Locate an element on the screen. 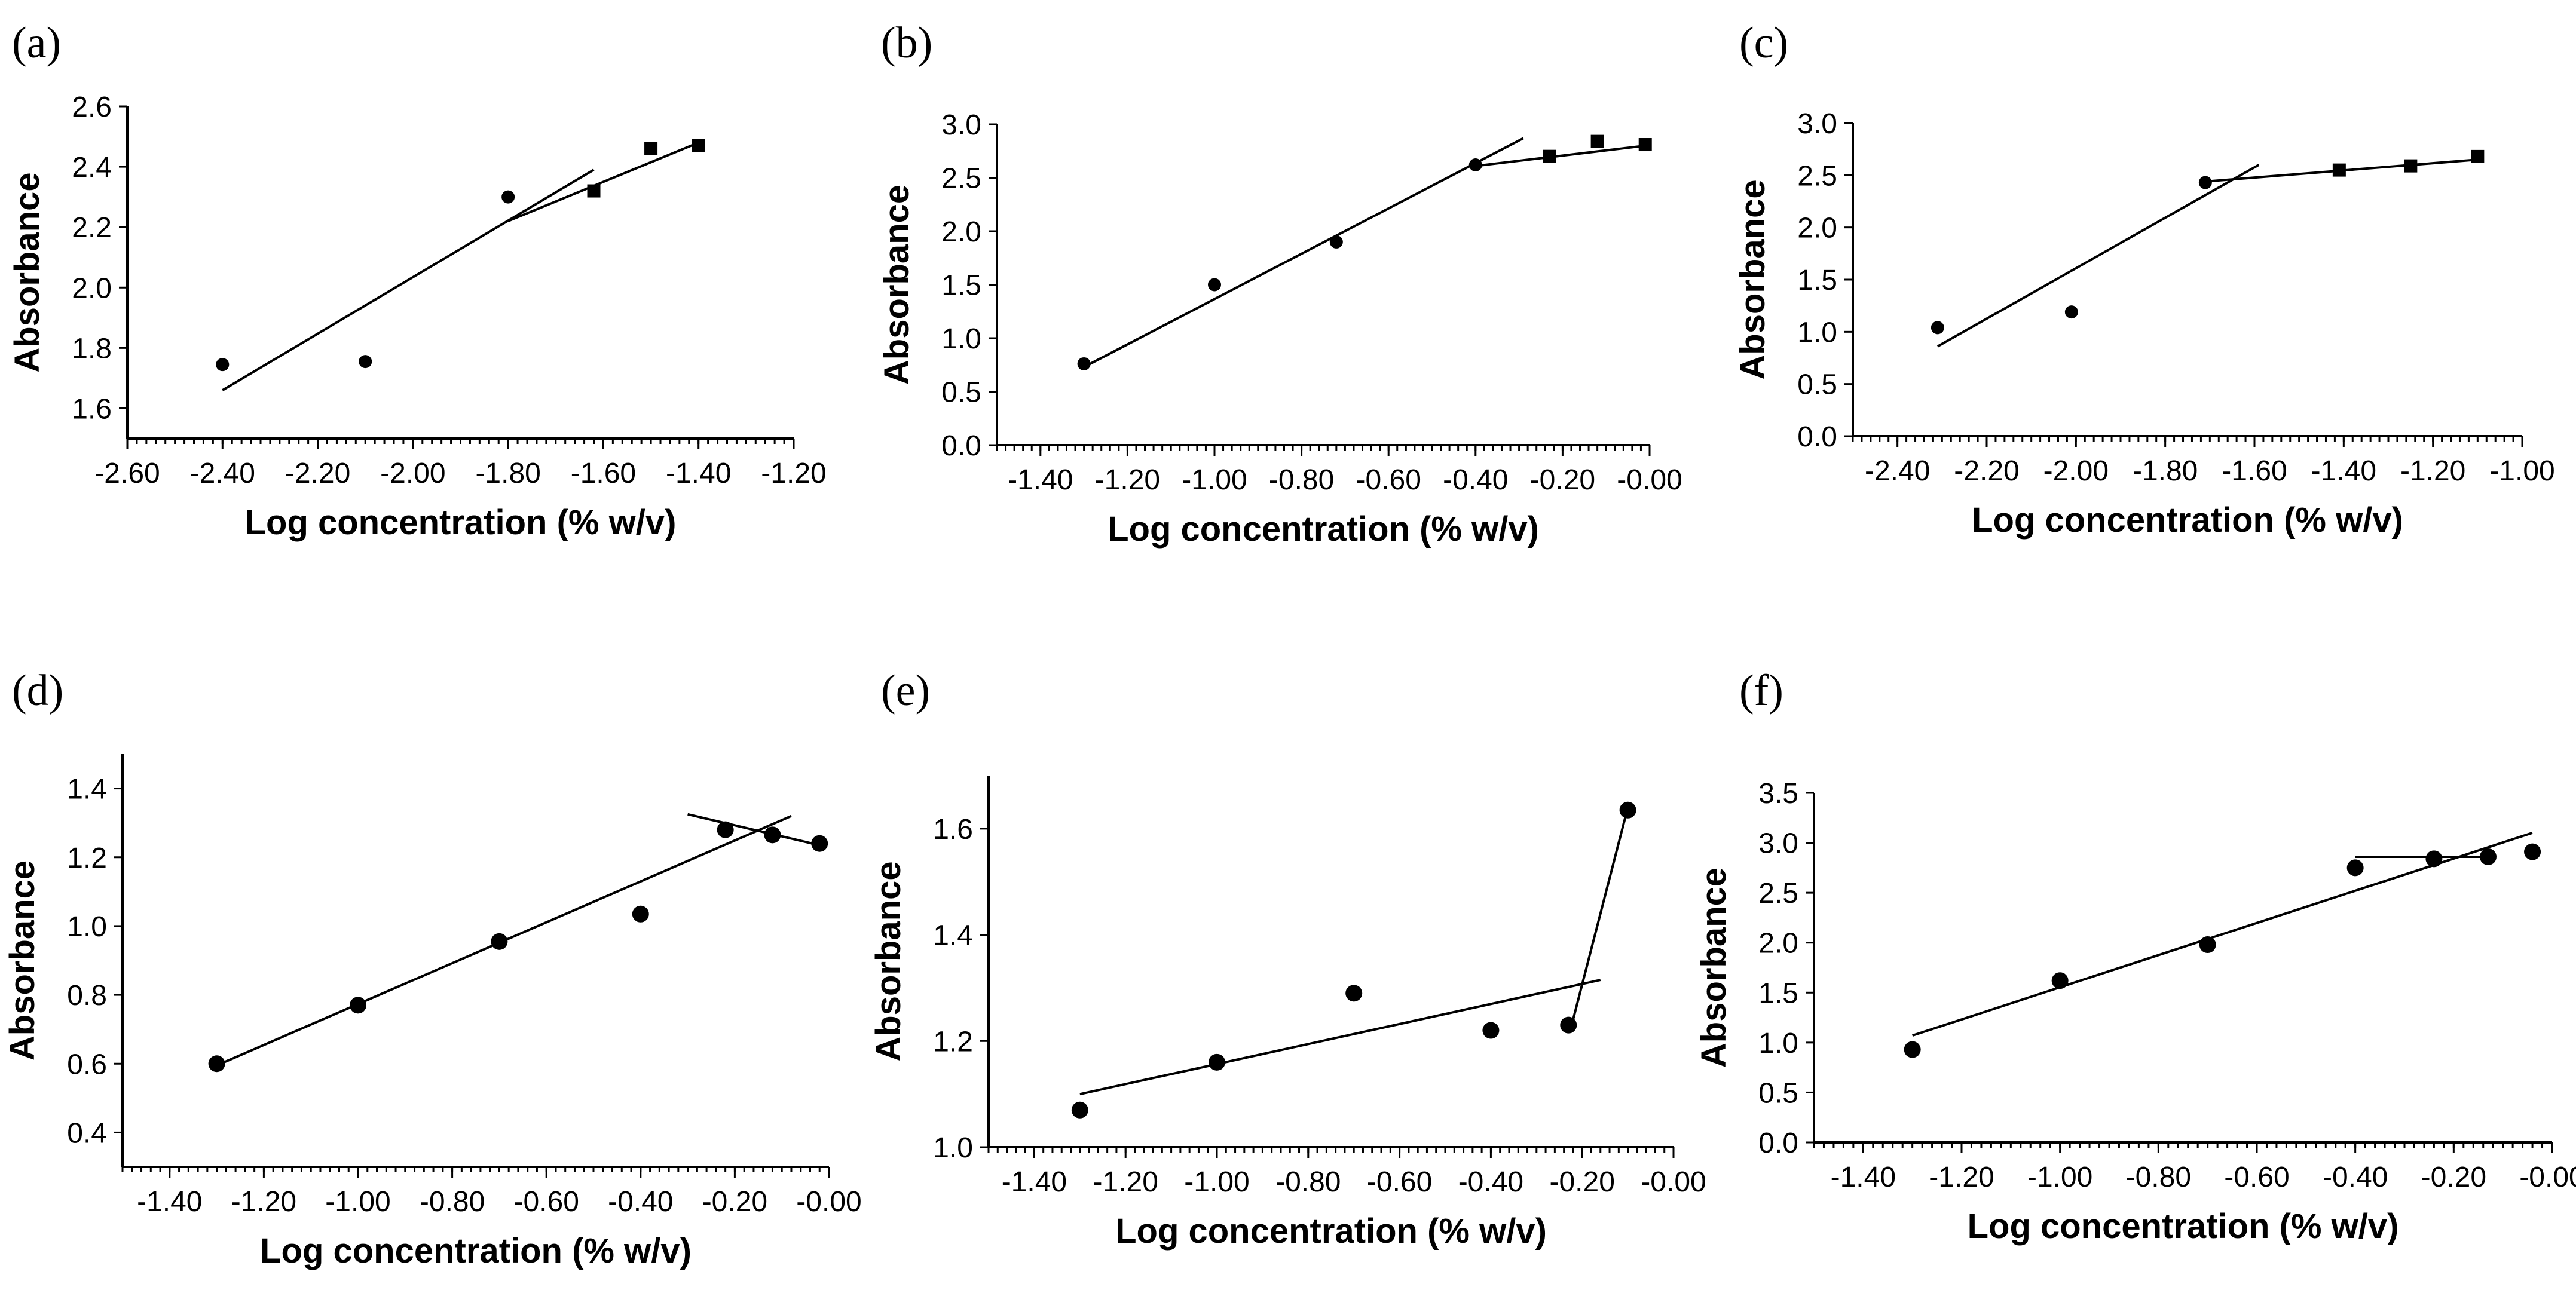 The image size is (2576, 1290). y-tick-label: 0.8 is located at coordinates (87, 996).